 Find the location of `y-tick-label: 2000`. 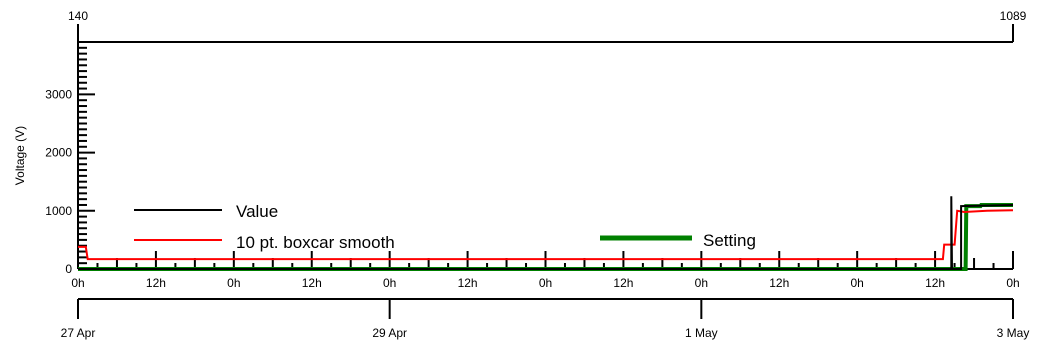

y-tick-label: 2000 is located at coordinates (58, 153).